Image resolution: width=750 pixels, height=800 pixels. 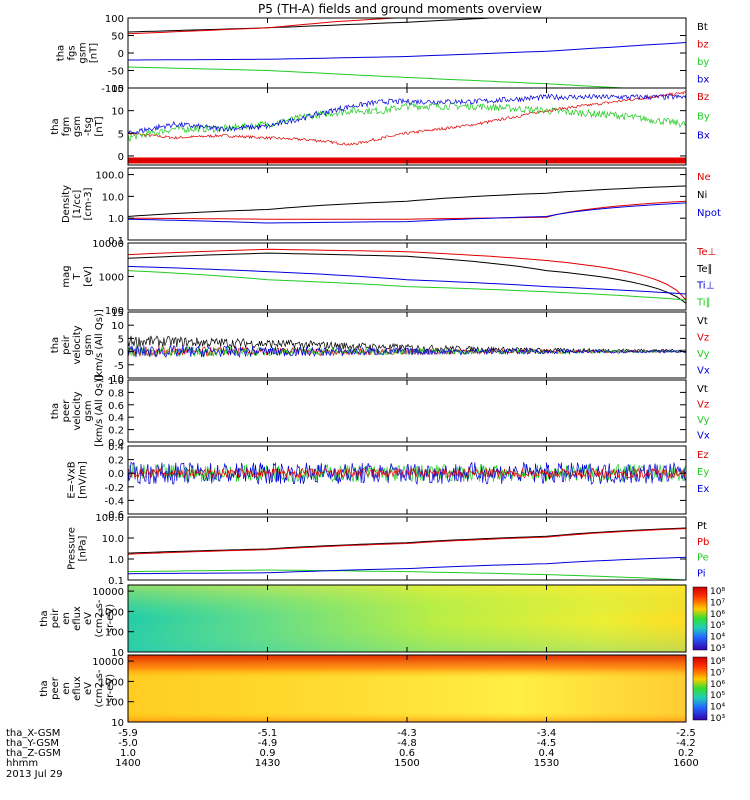 What do you see at coordinates (88, 126) in the screenshot?
I see `ylabel-fgm: -tsg` at bounding box center [88, 126].